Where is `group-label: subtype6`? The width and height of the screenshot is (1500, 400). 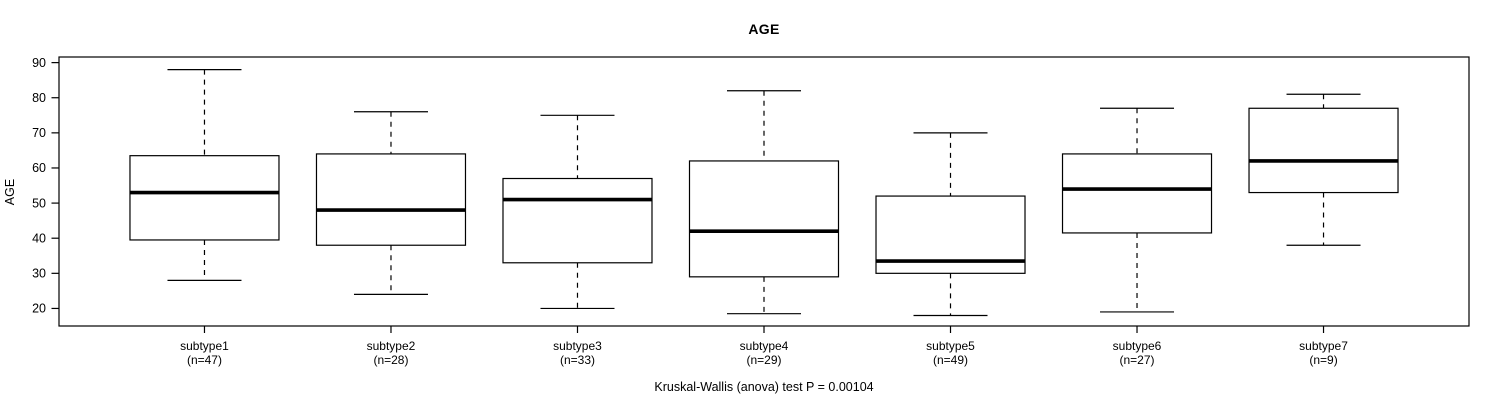 group-label: subtype6 is located at coordinates (1137, 346).